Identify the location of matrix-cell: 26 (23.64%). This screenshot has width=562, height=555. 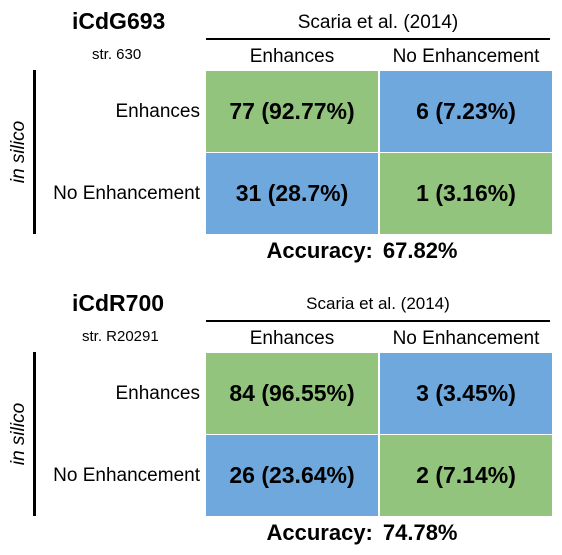
(292, 475).